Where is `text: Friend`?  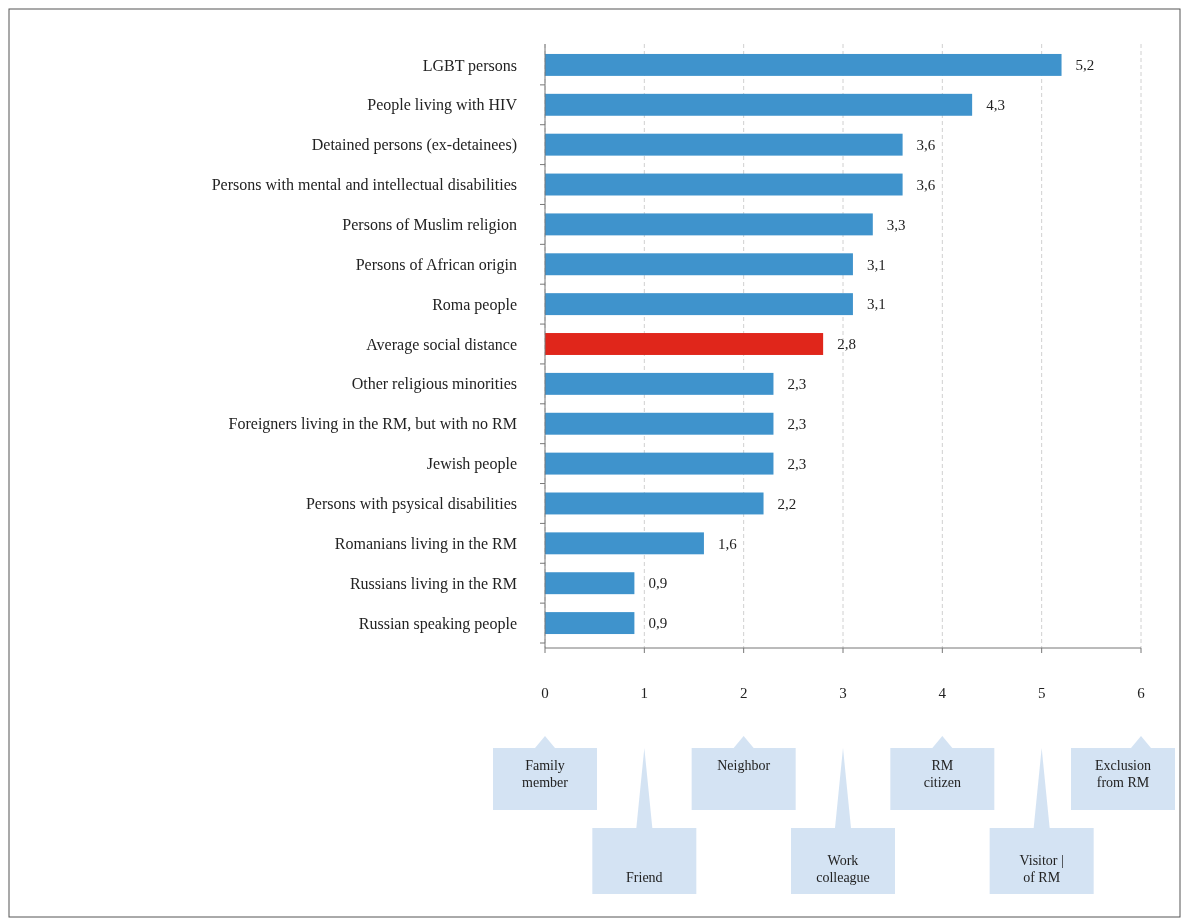
text: Friend is located at coordinates (644, 877).